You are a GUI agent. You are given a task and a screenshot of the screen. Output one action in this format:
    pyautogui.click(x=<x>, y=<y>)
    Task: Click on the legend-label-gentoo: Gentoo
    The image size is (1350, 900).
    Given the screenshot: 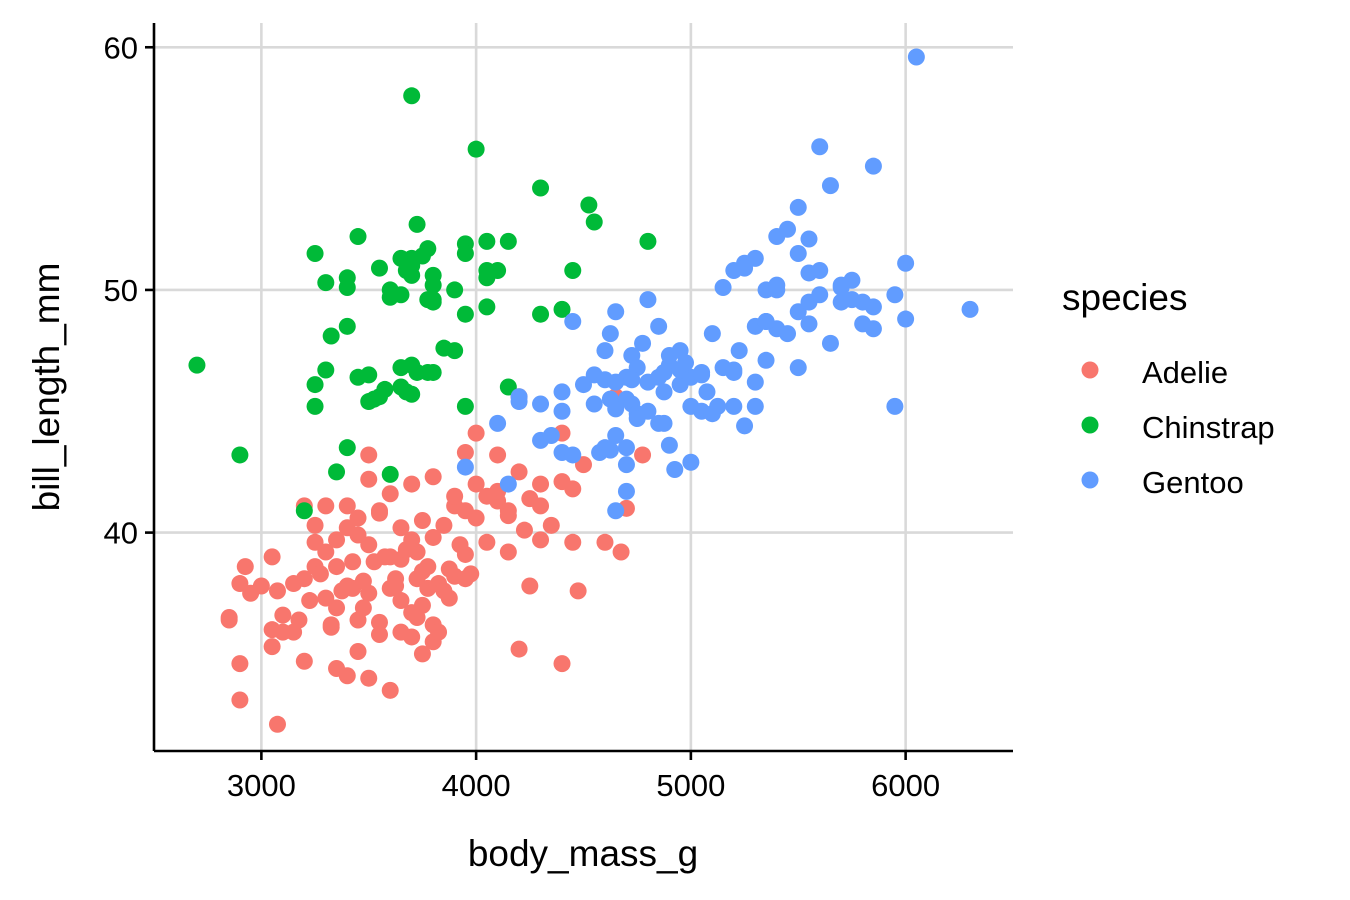 What is the action you would take?
    pyautogui.click(x=1193, y=482)
    